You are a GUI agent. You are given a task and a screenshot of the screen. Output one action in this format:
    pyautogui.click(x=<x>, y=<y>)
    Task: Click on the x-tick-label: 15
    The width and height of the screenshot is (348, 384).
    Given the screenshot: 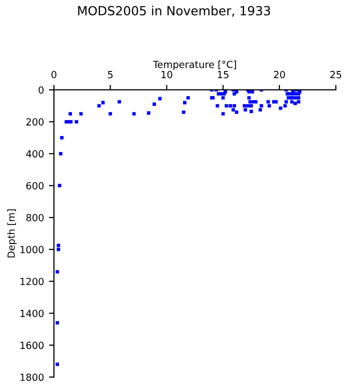 What is the action you would take?
    pyautogui.click(x=223, y=74)
    